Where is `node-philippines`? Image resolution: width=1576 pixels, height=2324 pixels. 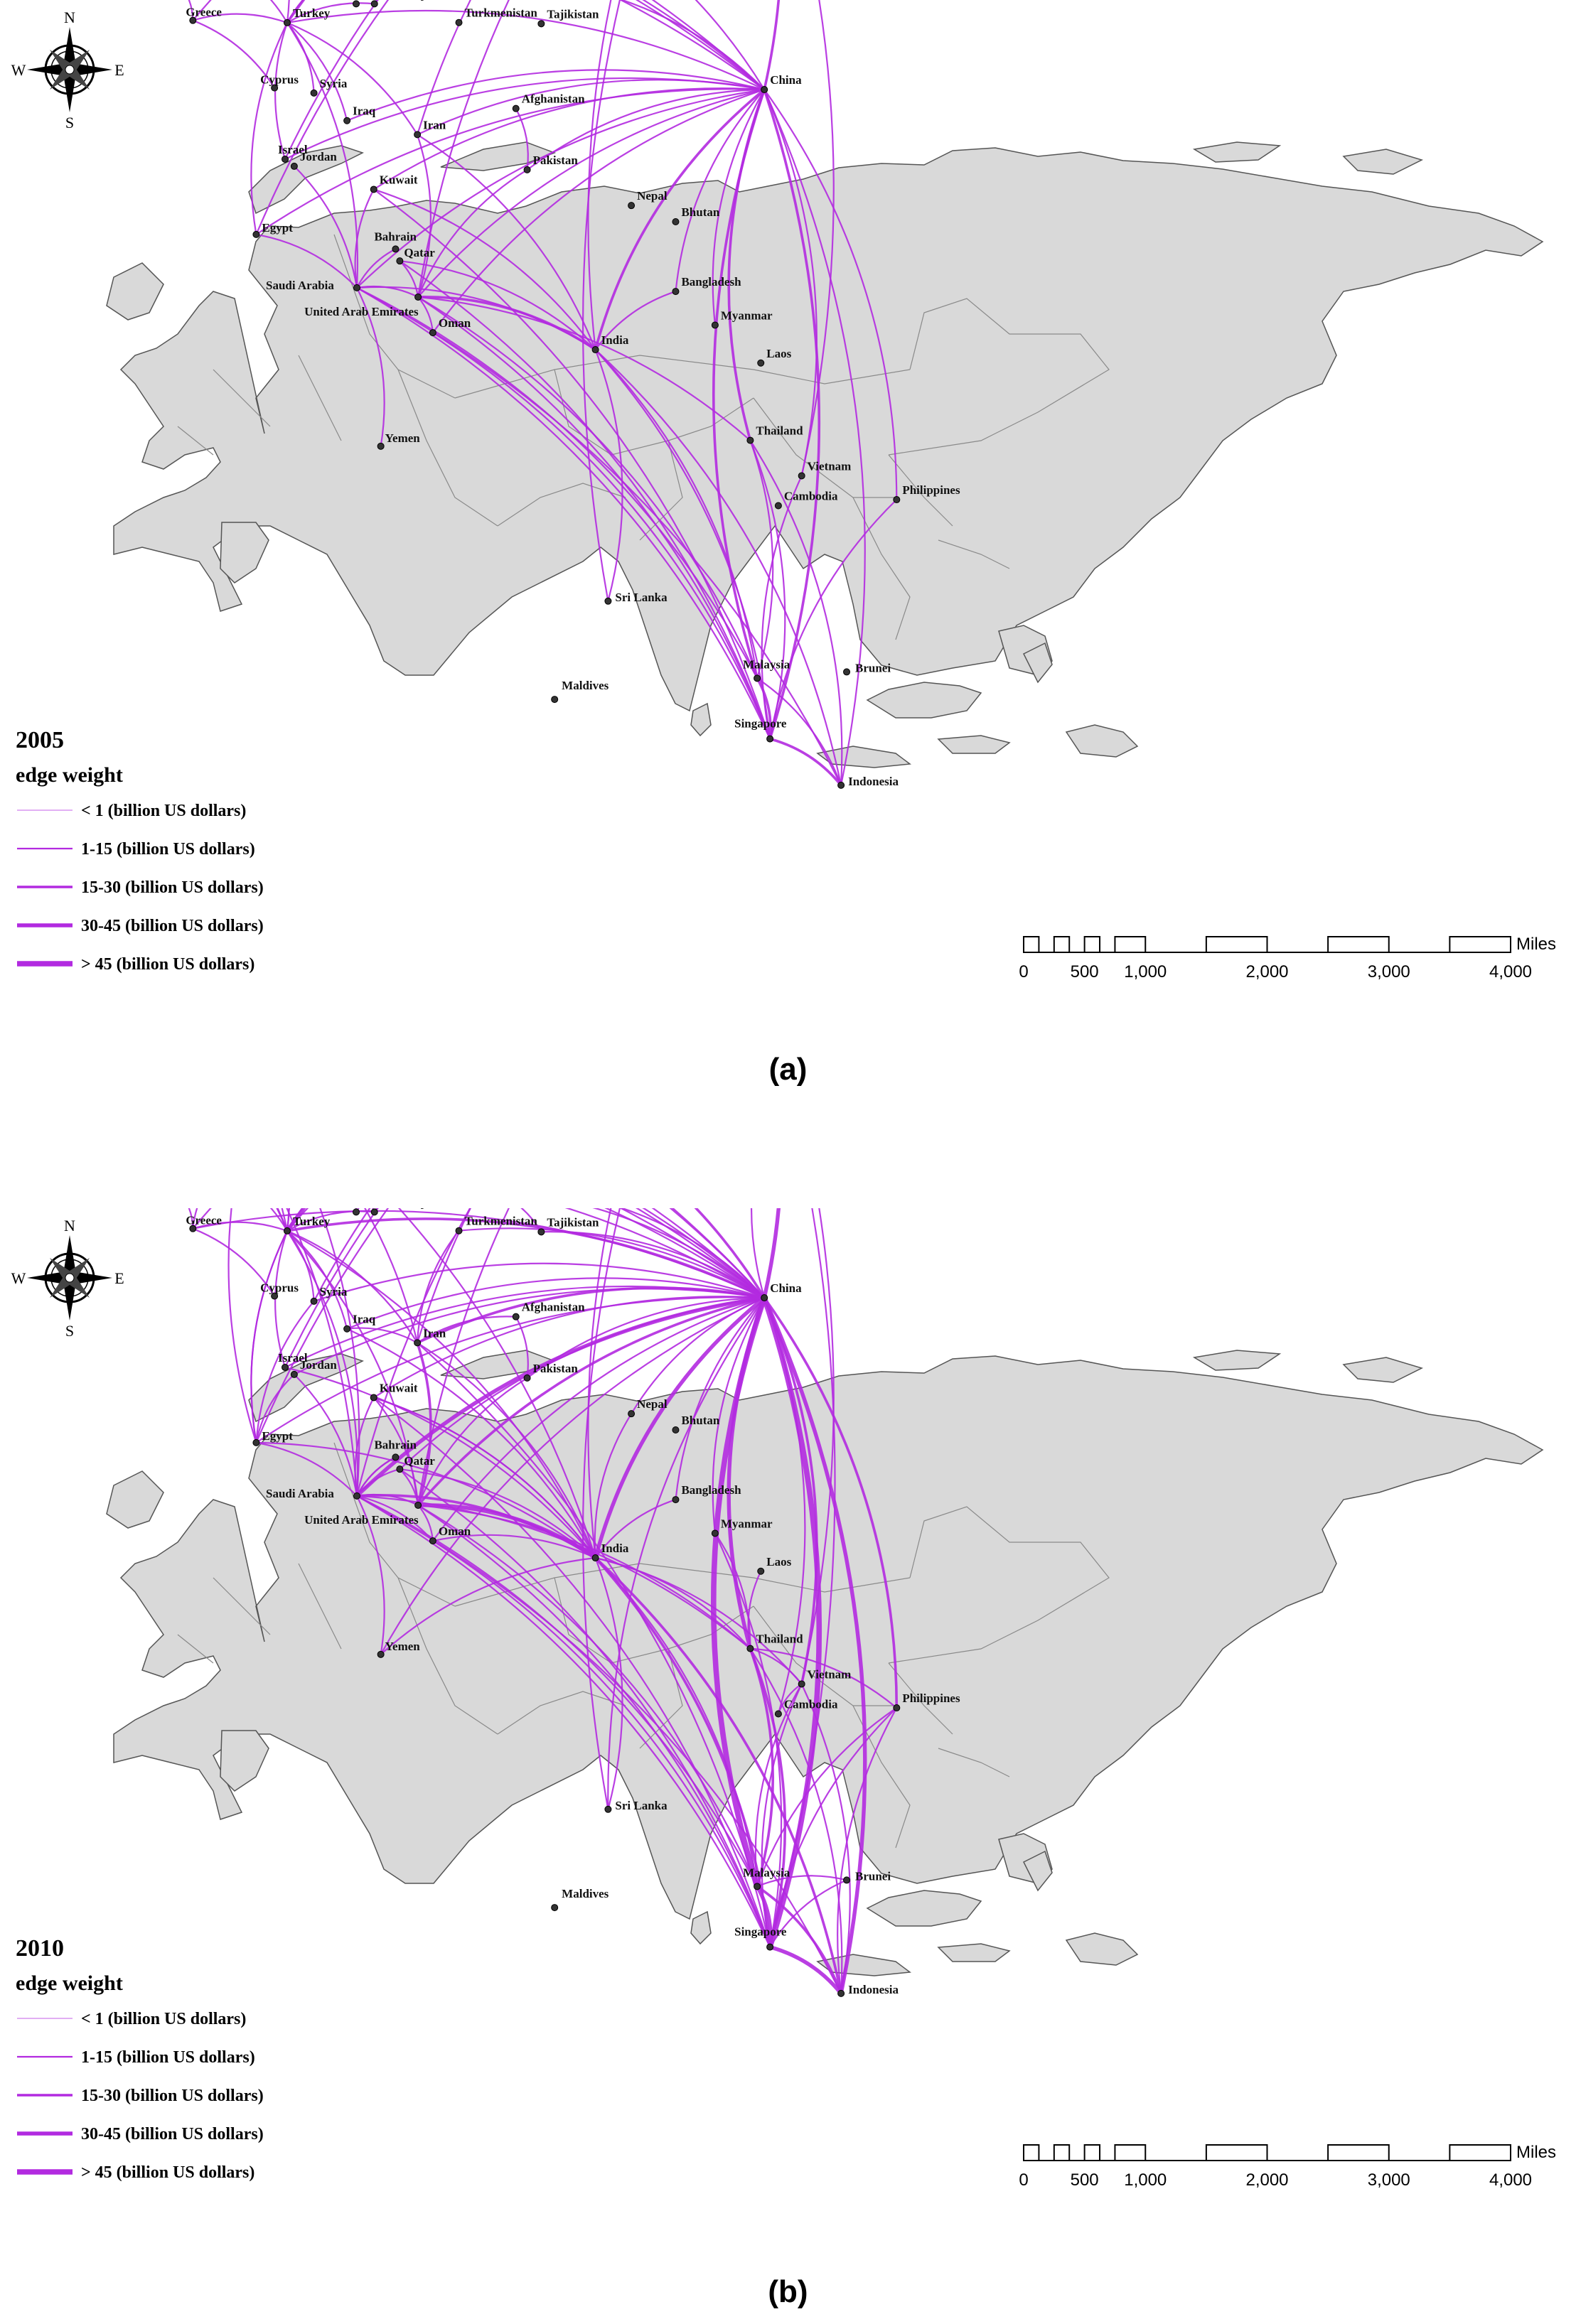 node-philippines is located at coordinates (897, 500).